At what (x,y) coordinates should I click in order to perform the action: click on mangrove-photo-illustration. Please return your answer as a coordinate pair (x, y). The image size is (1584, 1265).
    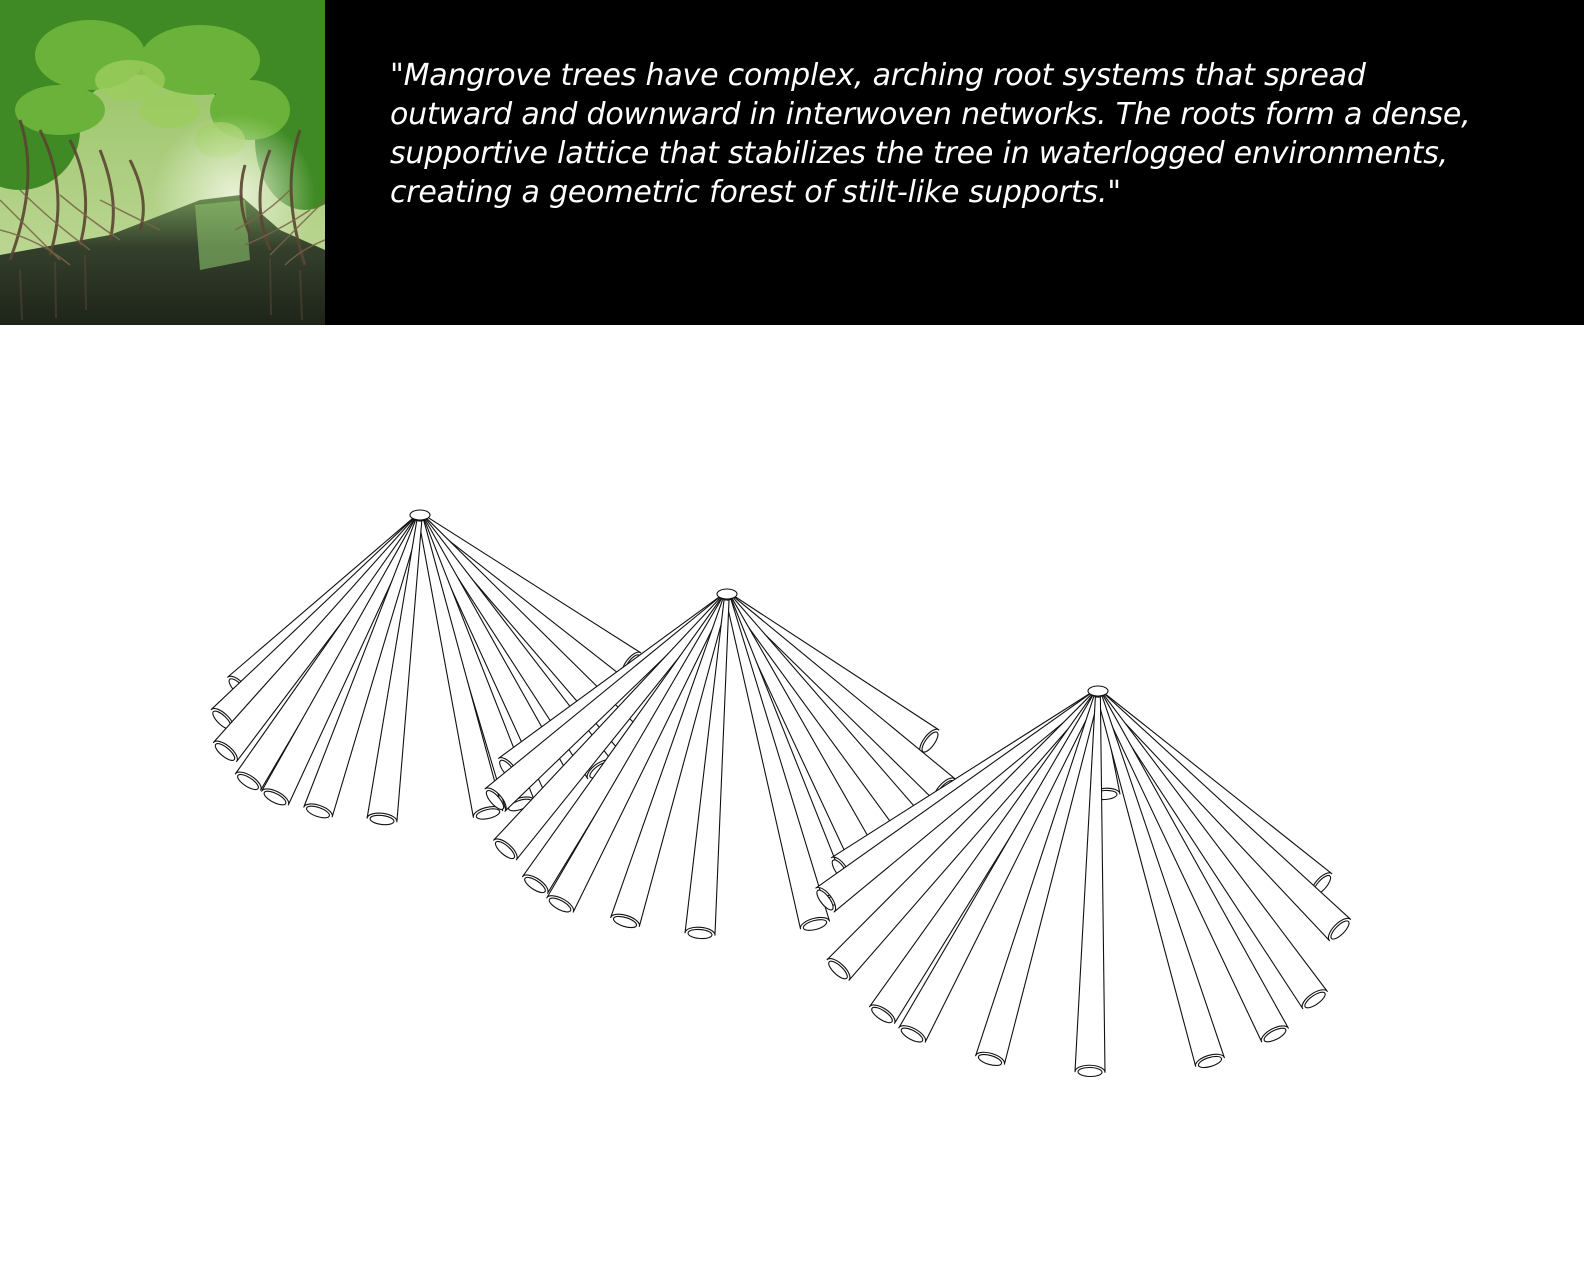
    Looking at the image, I should click on (162, 162).